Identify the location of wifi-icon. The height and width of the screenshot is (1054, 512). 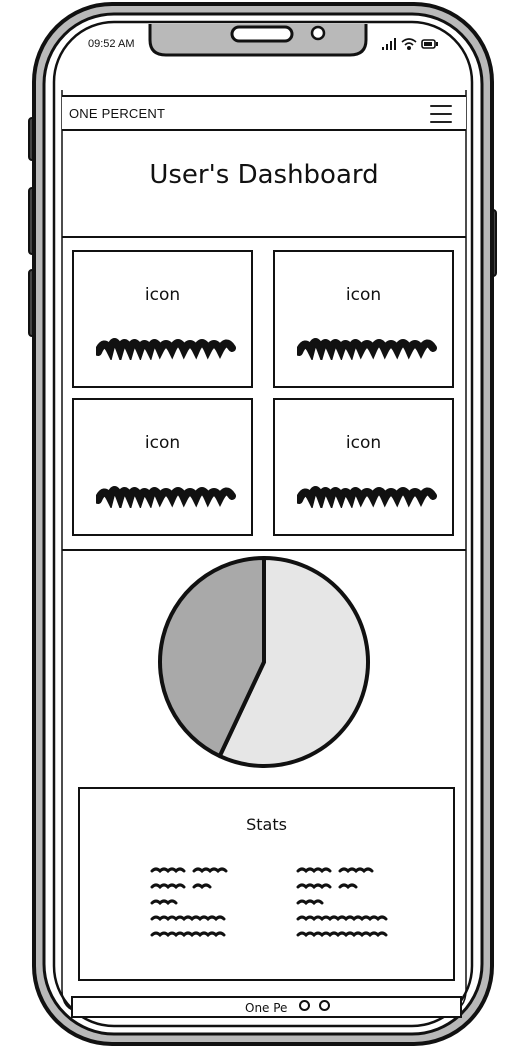
(409, 44).